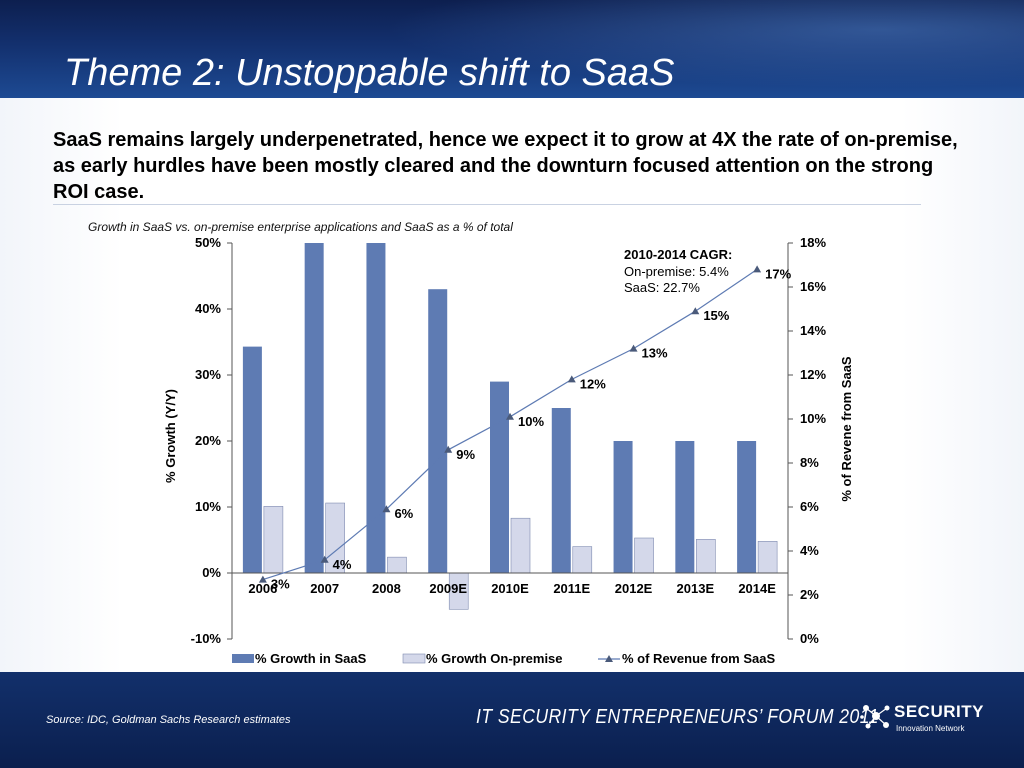  I want to click on right-tick-label: 18%, so click(813, 242).